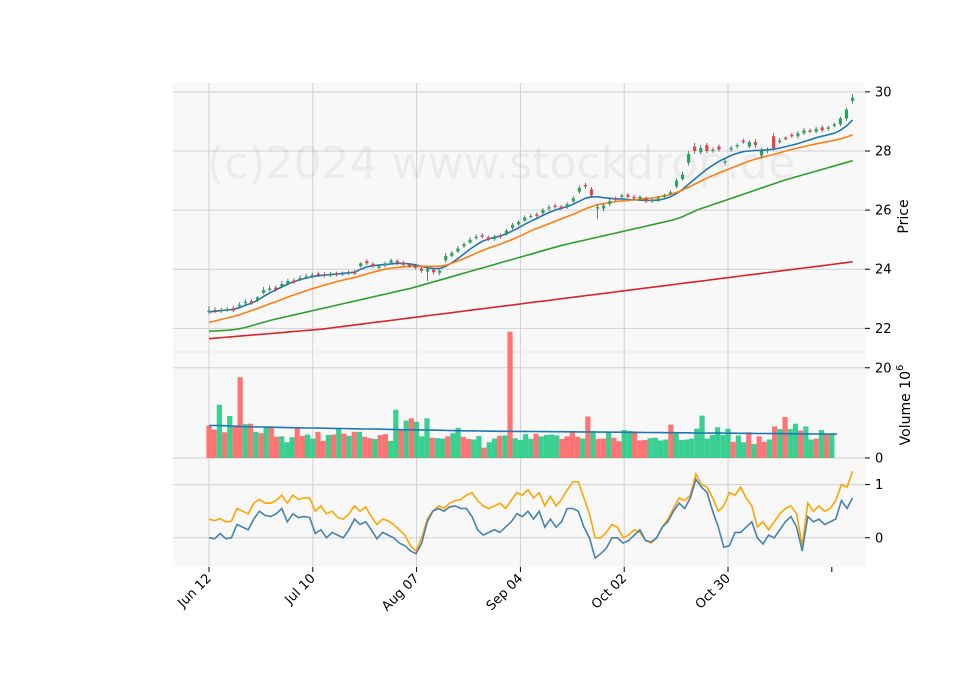 The height and width of the screenshot is (694, 960). I want to click on price-y-tick-label: 22, so click(883, 329).